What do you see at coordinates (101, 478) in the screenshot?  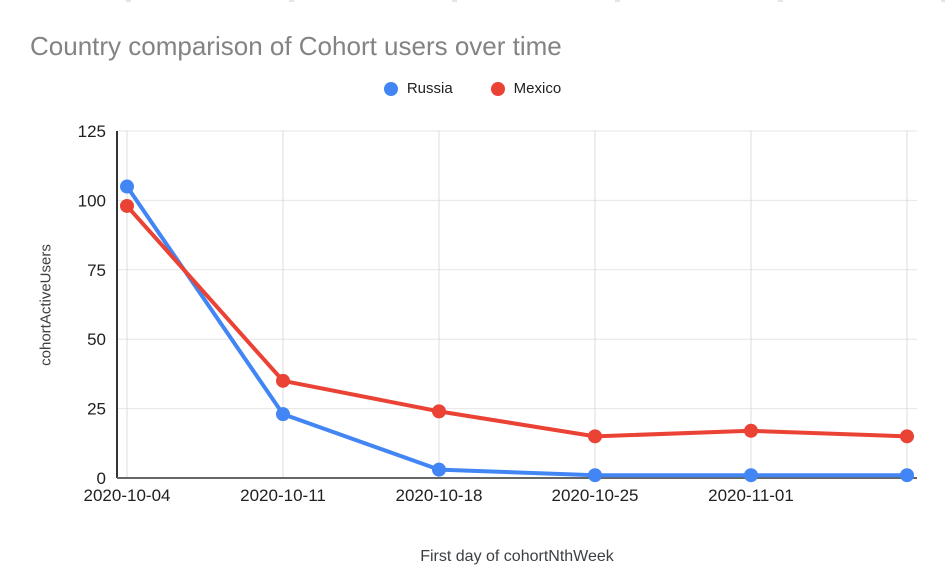 I see `y-tick-label: 0` at bounding box center [101, 478].